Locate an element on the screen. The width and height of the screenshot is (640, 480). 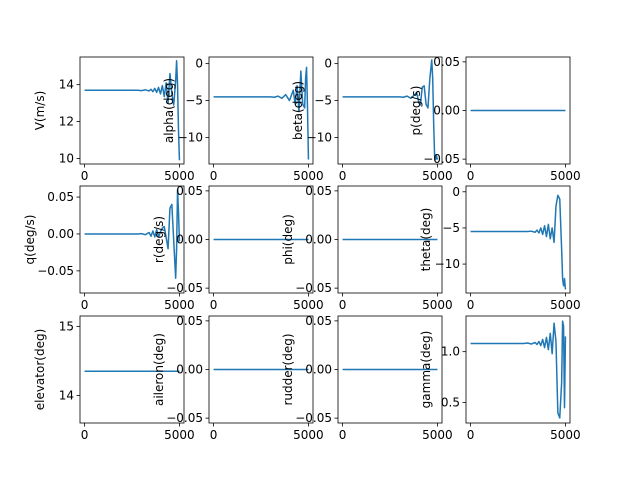
y-axis-label: beta(deg) is located at coordinates (298, 110).